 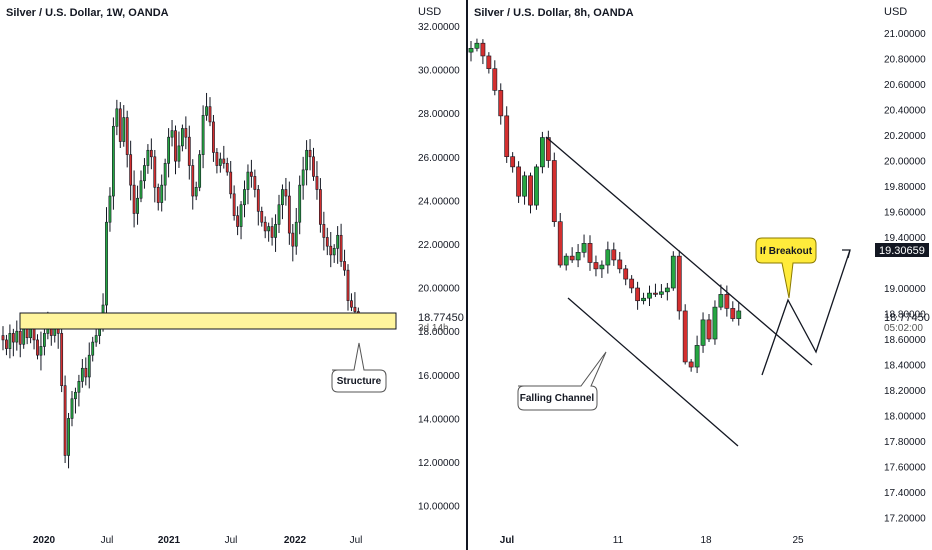 What do you see at coordinates (554, 13) in the screenshot?
I see `chart-title: Silver / U.S. Dollar, 8h, OANDA` at bounding box center [554, 13].